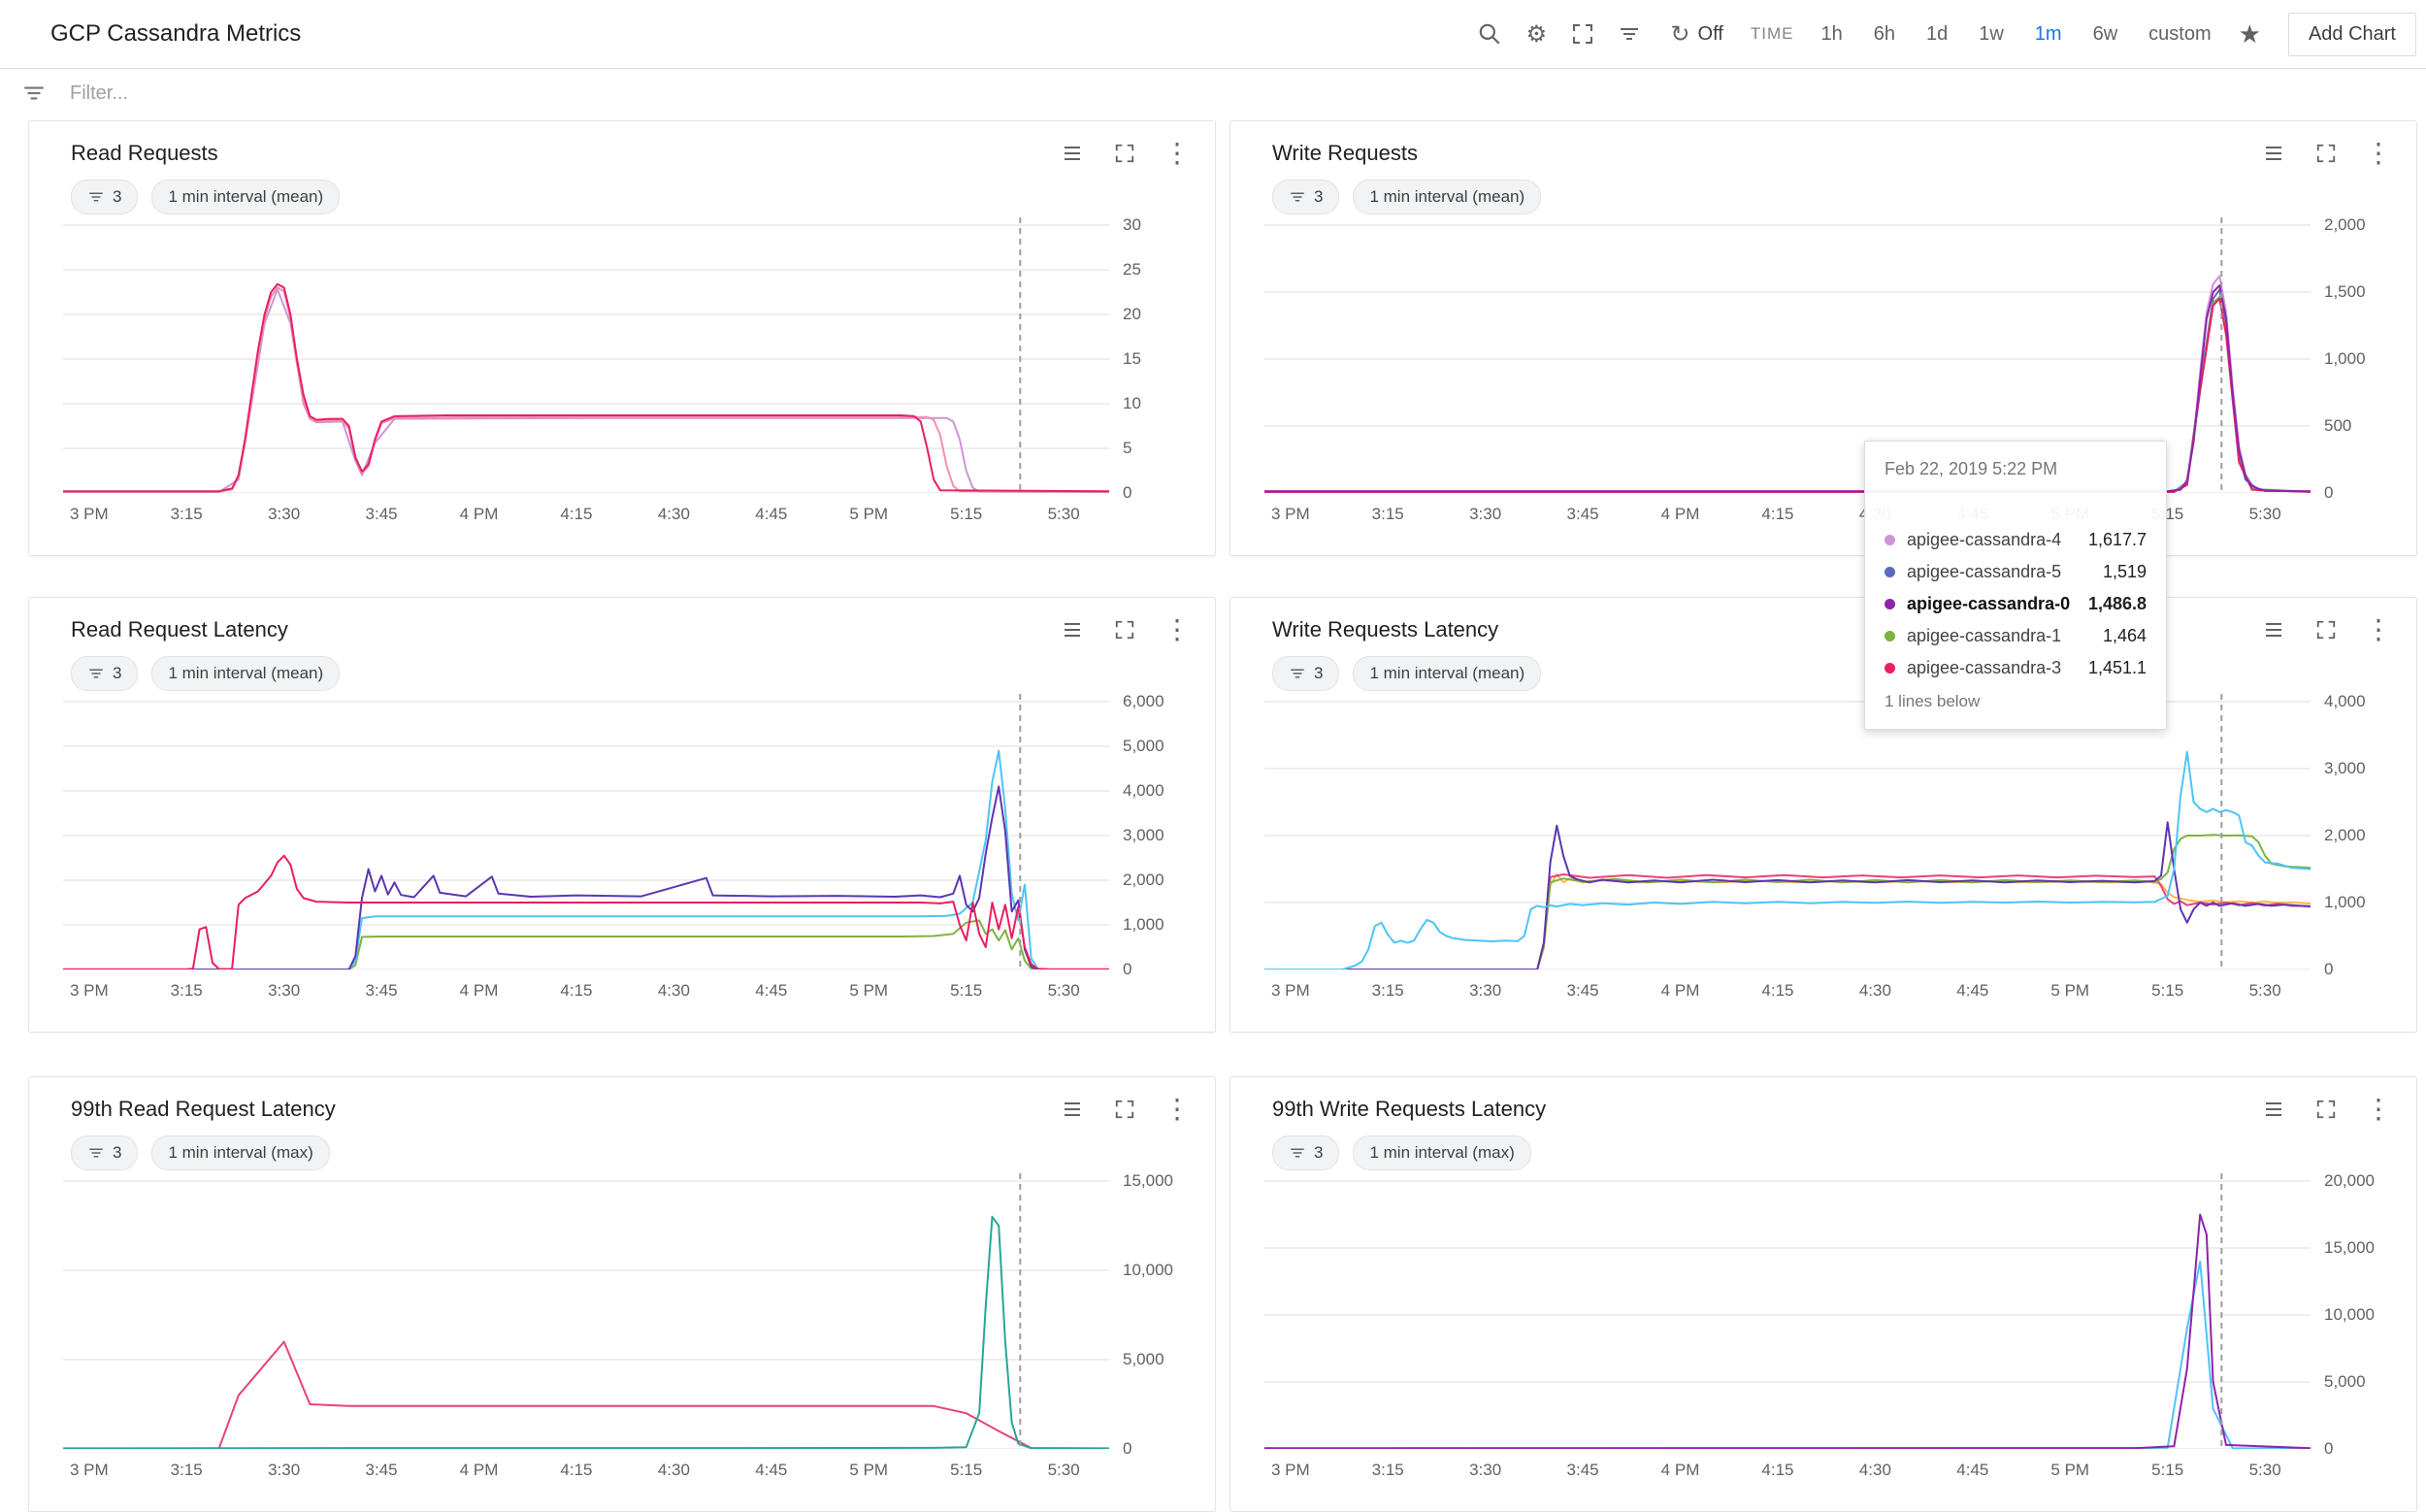 The width and height of the screenshot is (2426, 1512). What do you see at coordinates (1991, 33) in the screenshot?
I see `range-1w: 1w` at bounding box center [1991, 33].